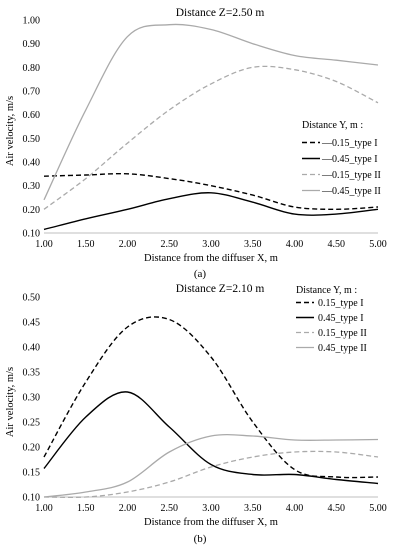 Image resolution: width=401 pixels, height=550 pixels. What do you see at coordinates (32, 115) in the screenshot?
I see `y-tick-label: 0.60` at bounding box center [32, 115].